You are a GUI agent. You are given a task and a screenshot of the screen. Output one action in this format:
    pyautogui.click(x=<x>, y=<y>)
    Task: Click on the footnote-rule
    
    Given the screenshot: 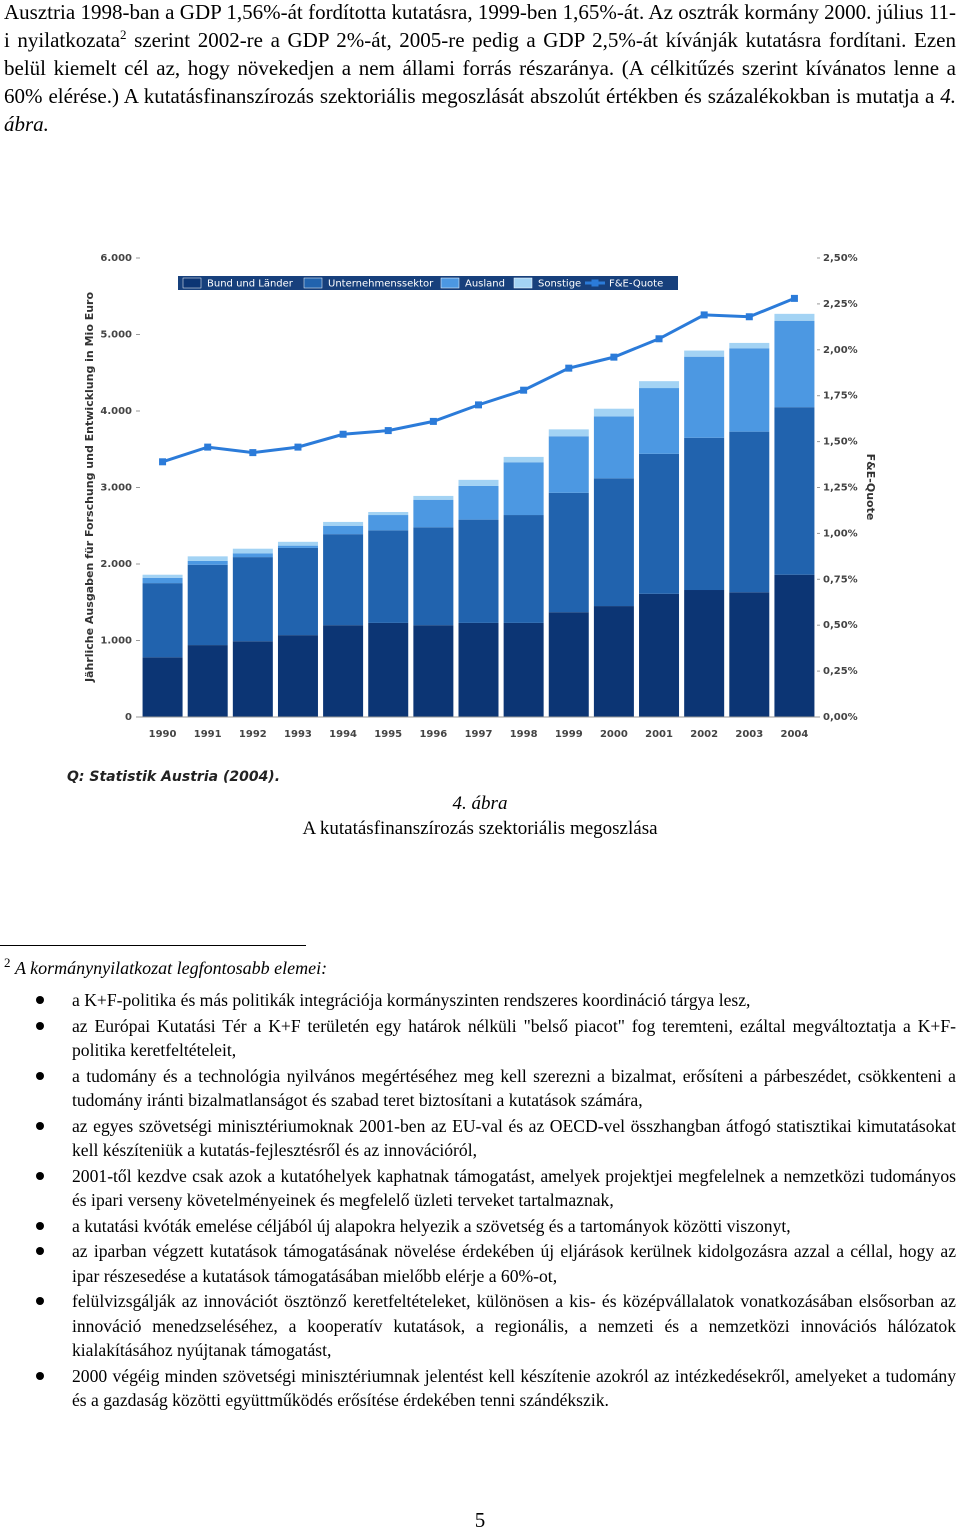 What is the action you would take?
    pyautogui.click(x=153, y=945)
    